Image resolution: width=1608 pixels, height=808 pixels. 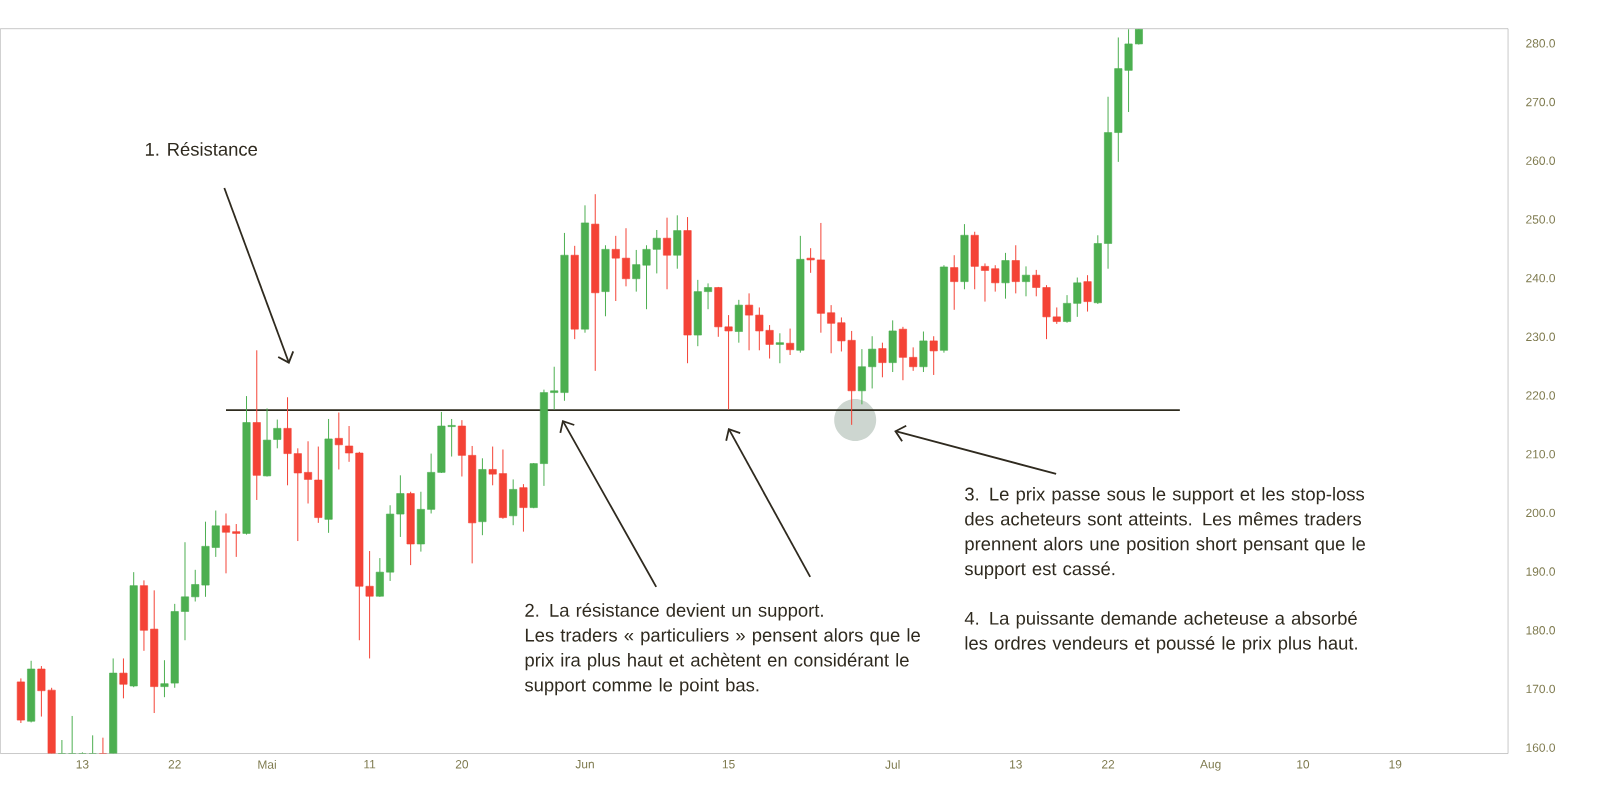 What do you see at coordinates (728, 764) in the screenshot?
I see `x-tick-label: 15` at bounding box center [728, 764].